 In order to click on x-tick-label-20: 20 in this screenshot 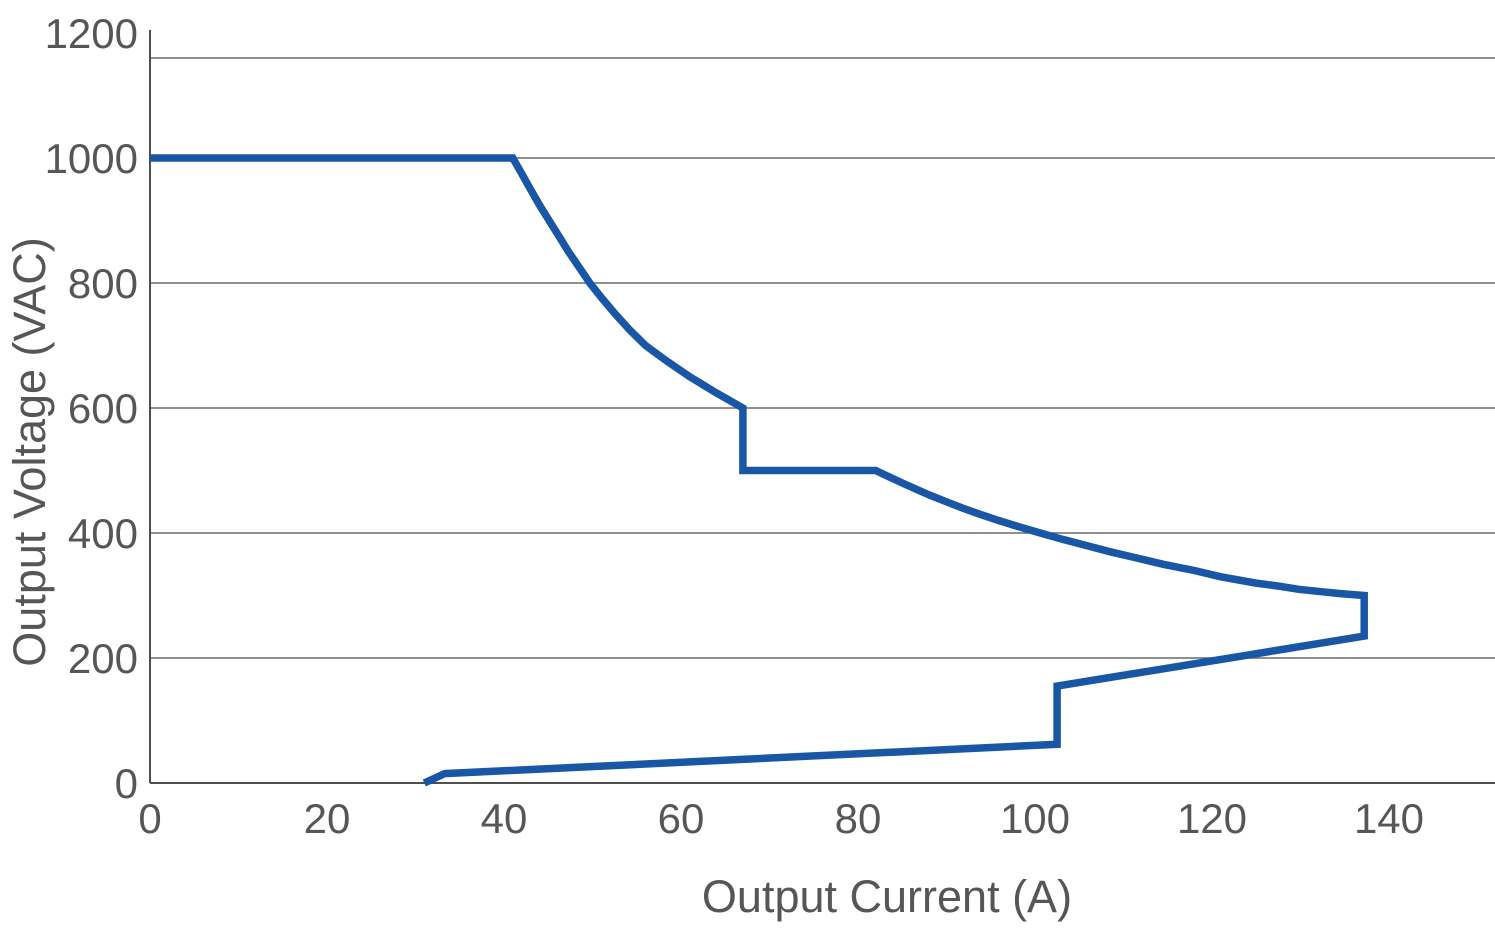, I will do `click(327, 818)`.